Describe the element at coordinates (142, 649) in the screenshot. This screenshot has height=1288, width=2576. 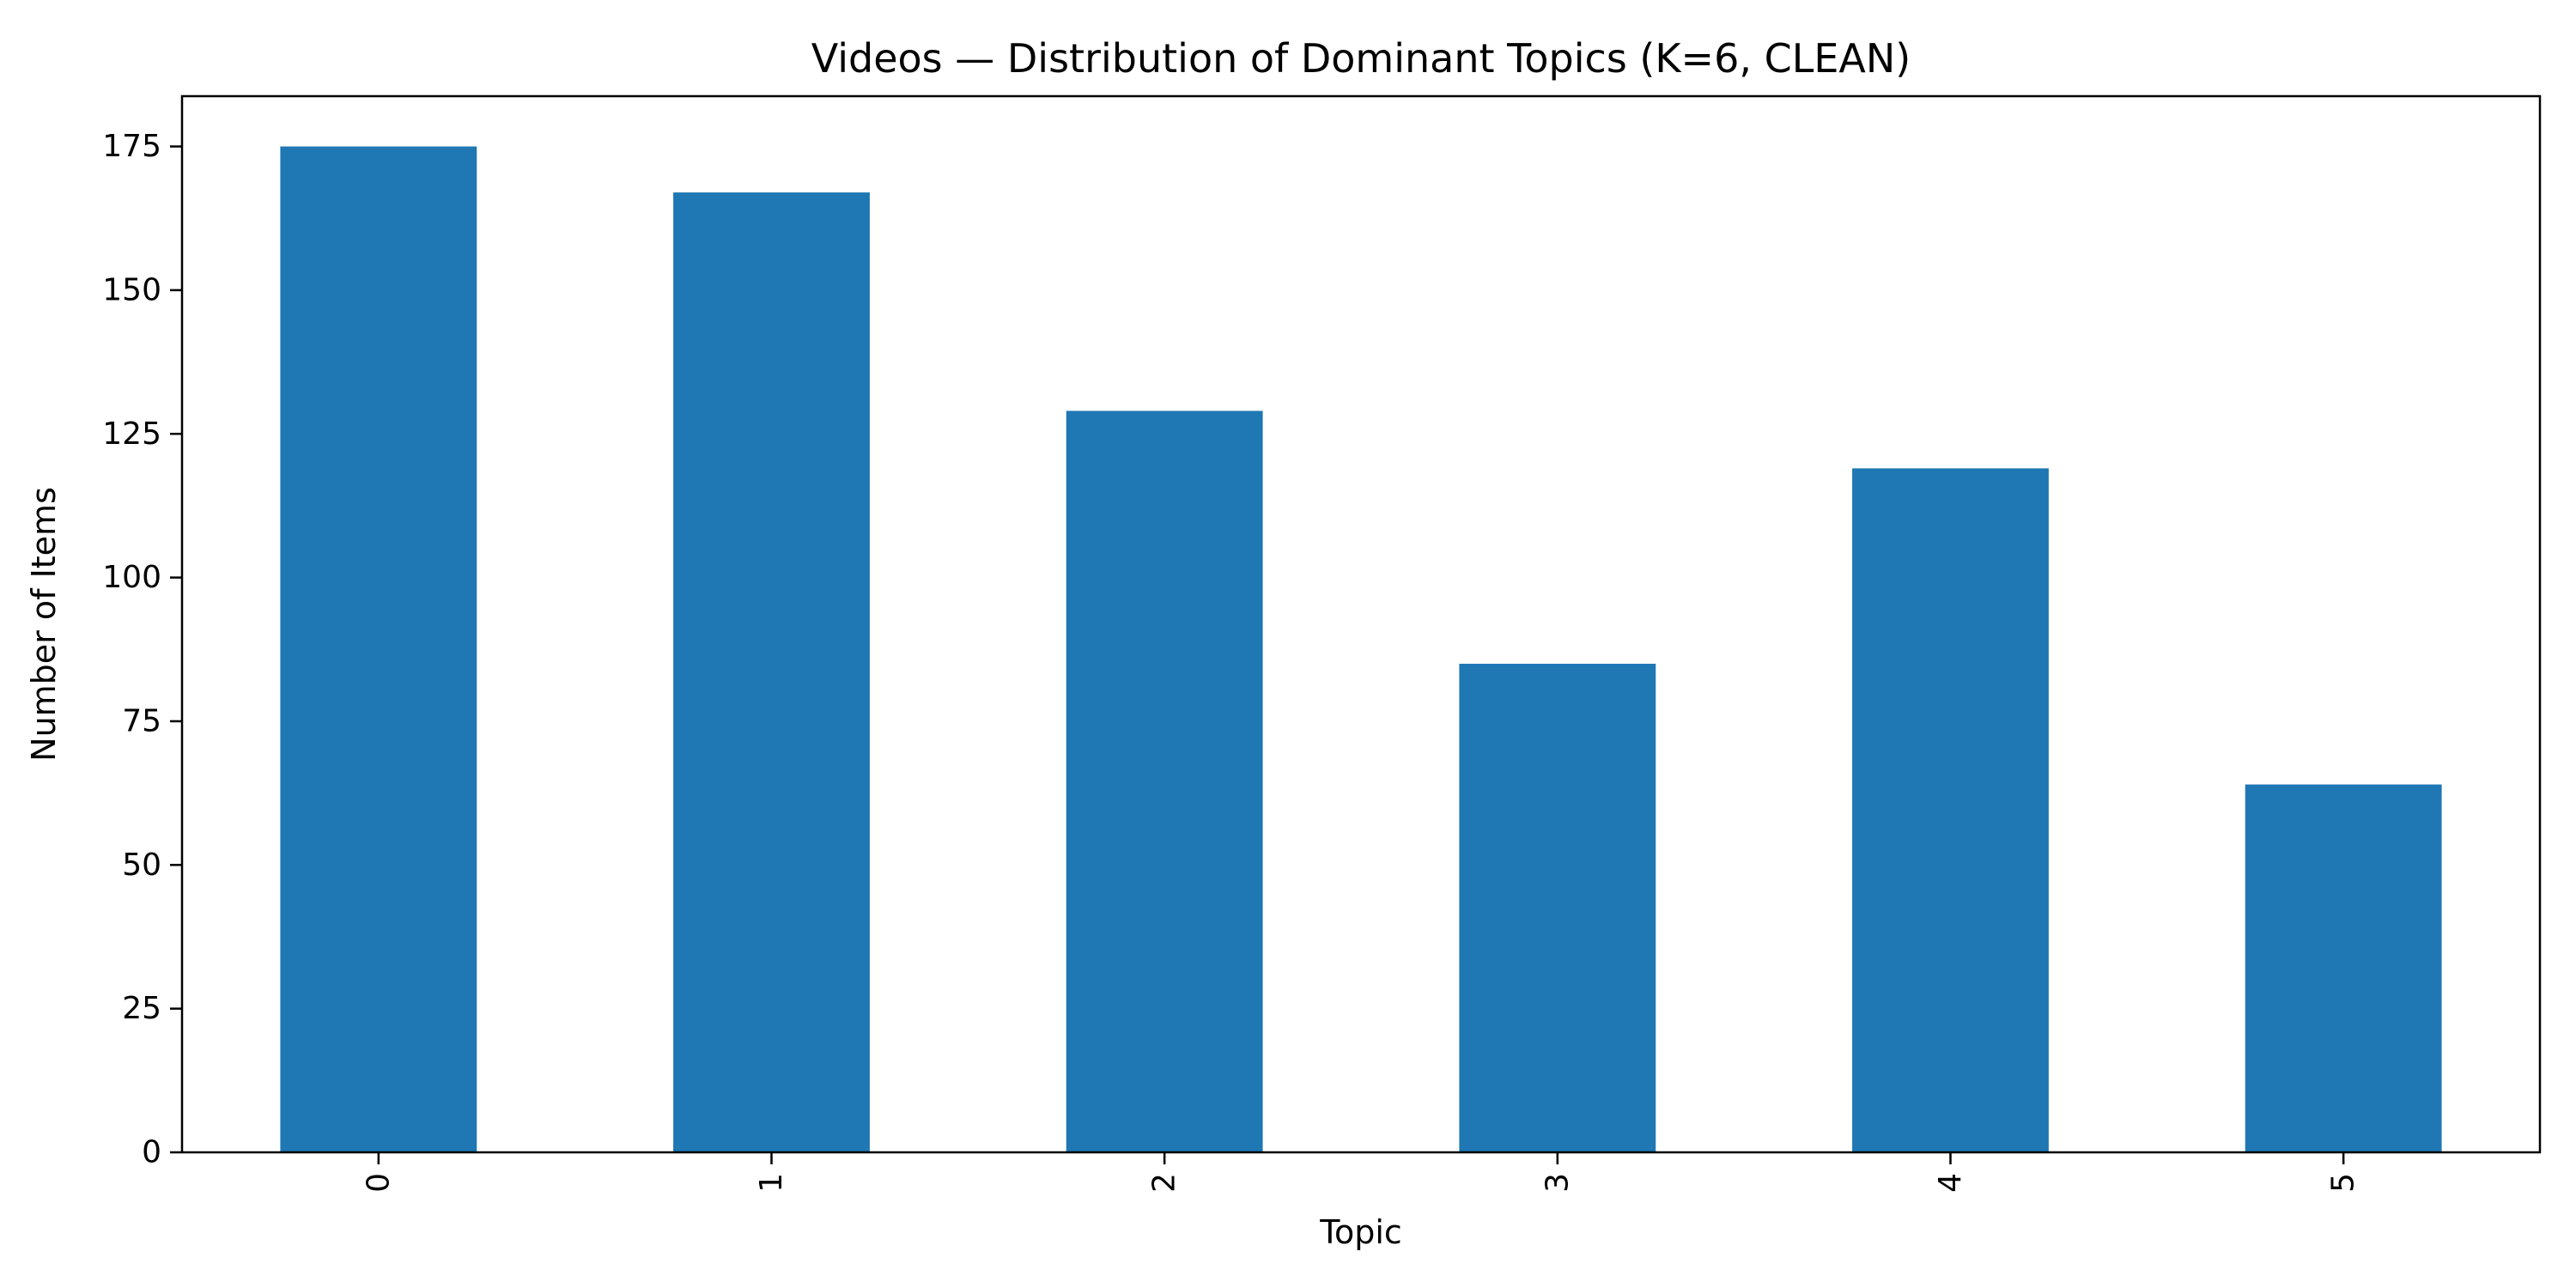
I see `y-axis: 0 25 50 75 100 125 150 175` at that location.